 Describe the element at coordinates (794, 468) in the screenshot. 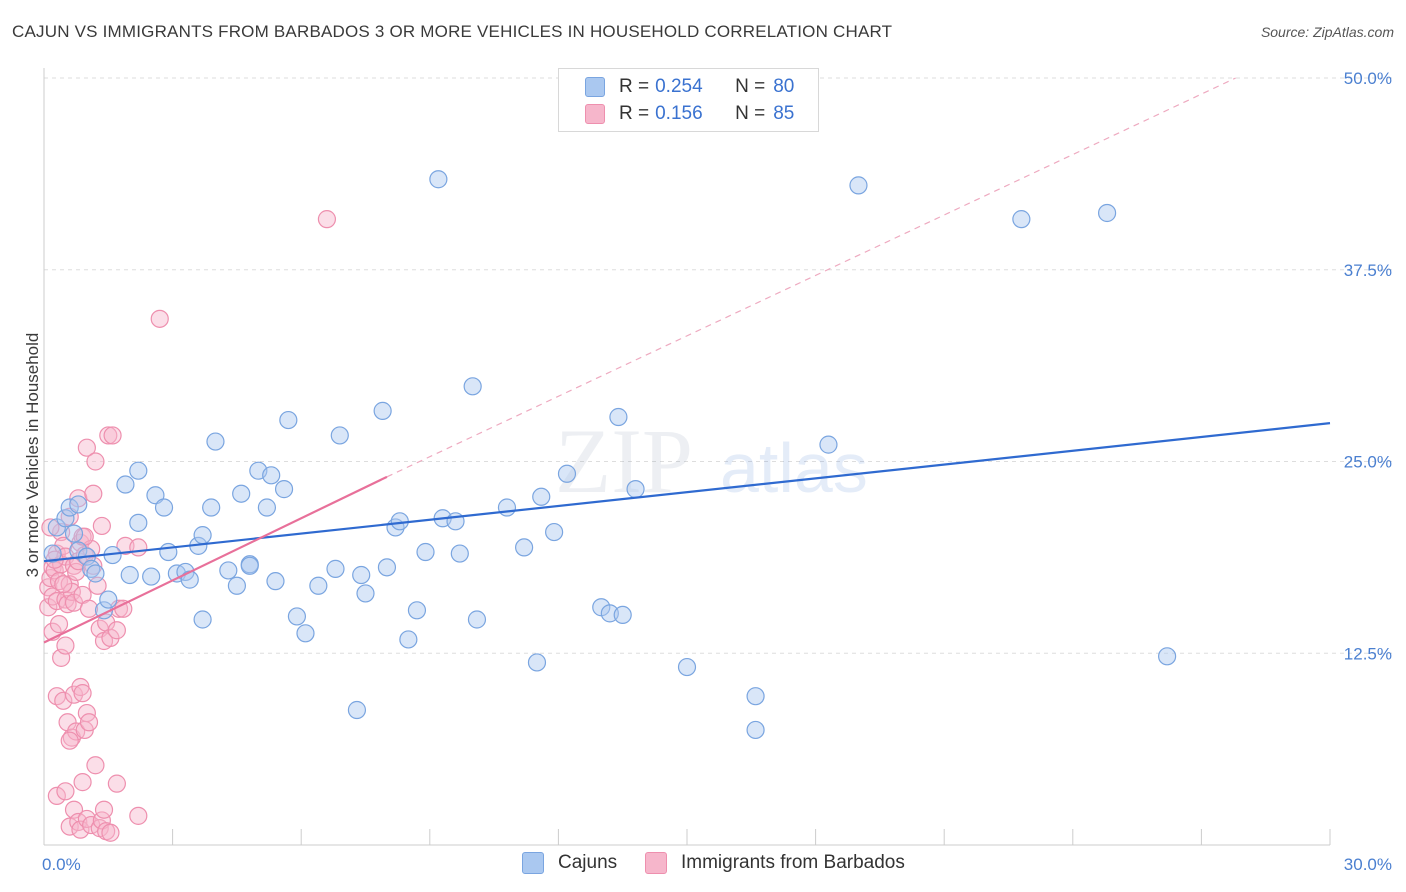

I see `watermark-atlas: atlas` at that location.